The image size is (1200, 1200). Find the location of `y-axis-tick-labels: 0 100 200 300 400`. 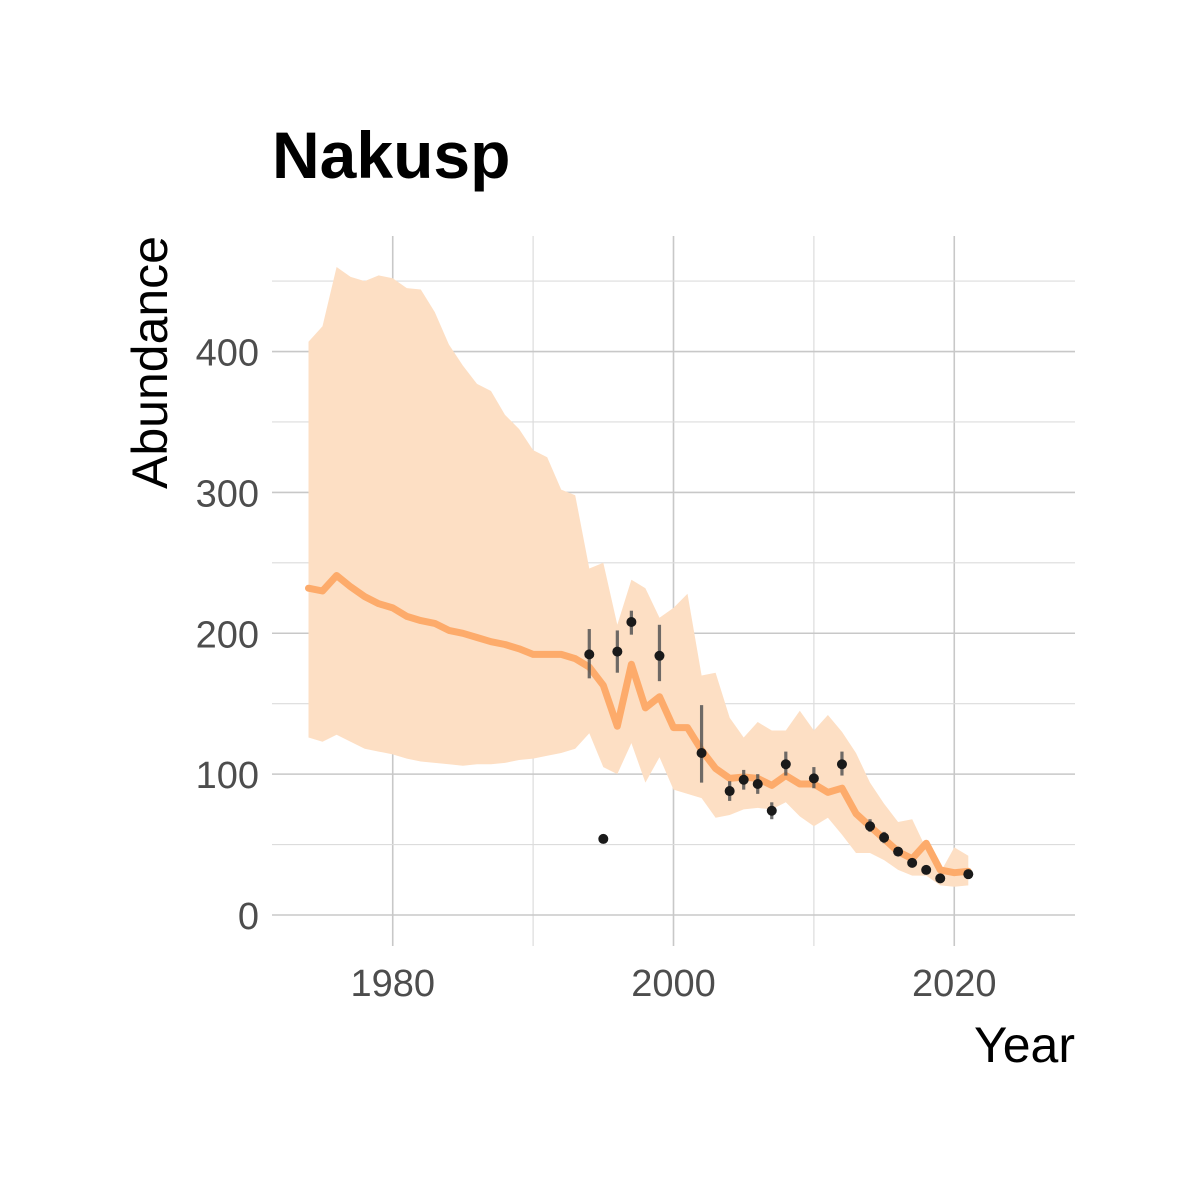

y-axis-tick-labels: 0 100 200 300 400 is located at coordinates (227, 635).